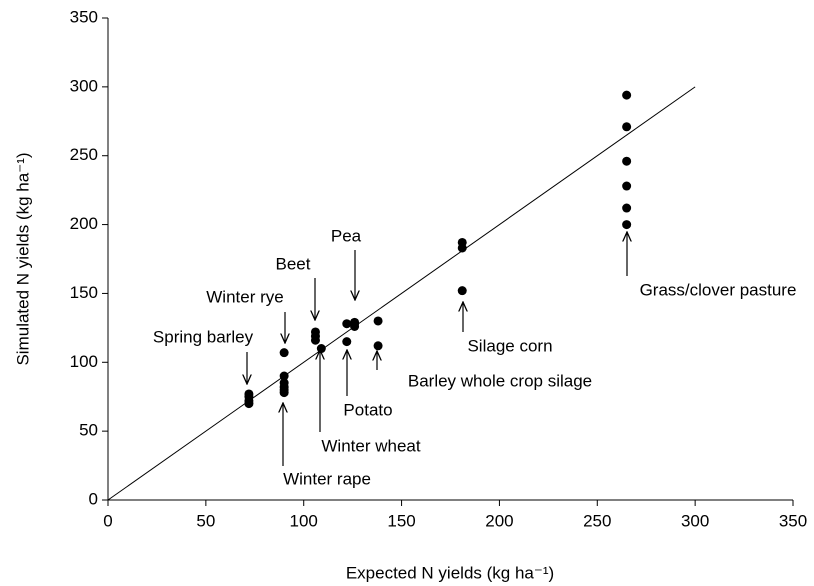 This screenshot has height=586, width=814. Describe the element at coordinates (718, 289) in the screenshot. I see `annotation: Grass/clover pasture` at that location.